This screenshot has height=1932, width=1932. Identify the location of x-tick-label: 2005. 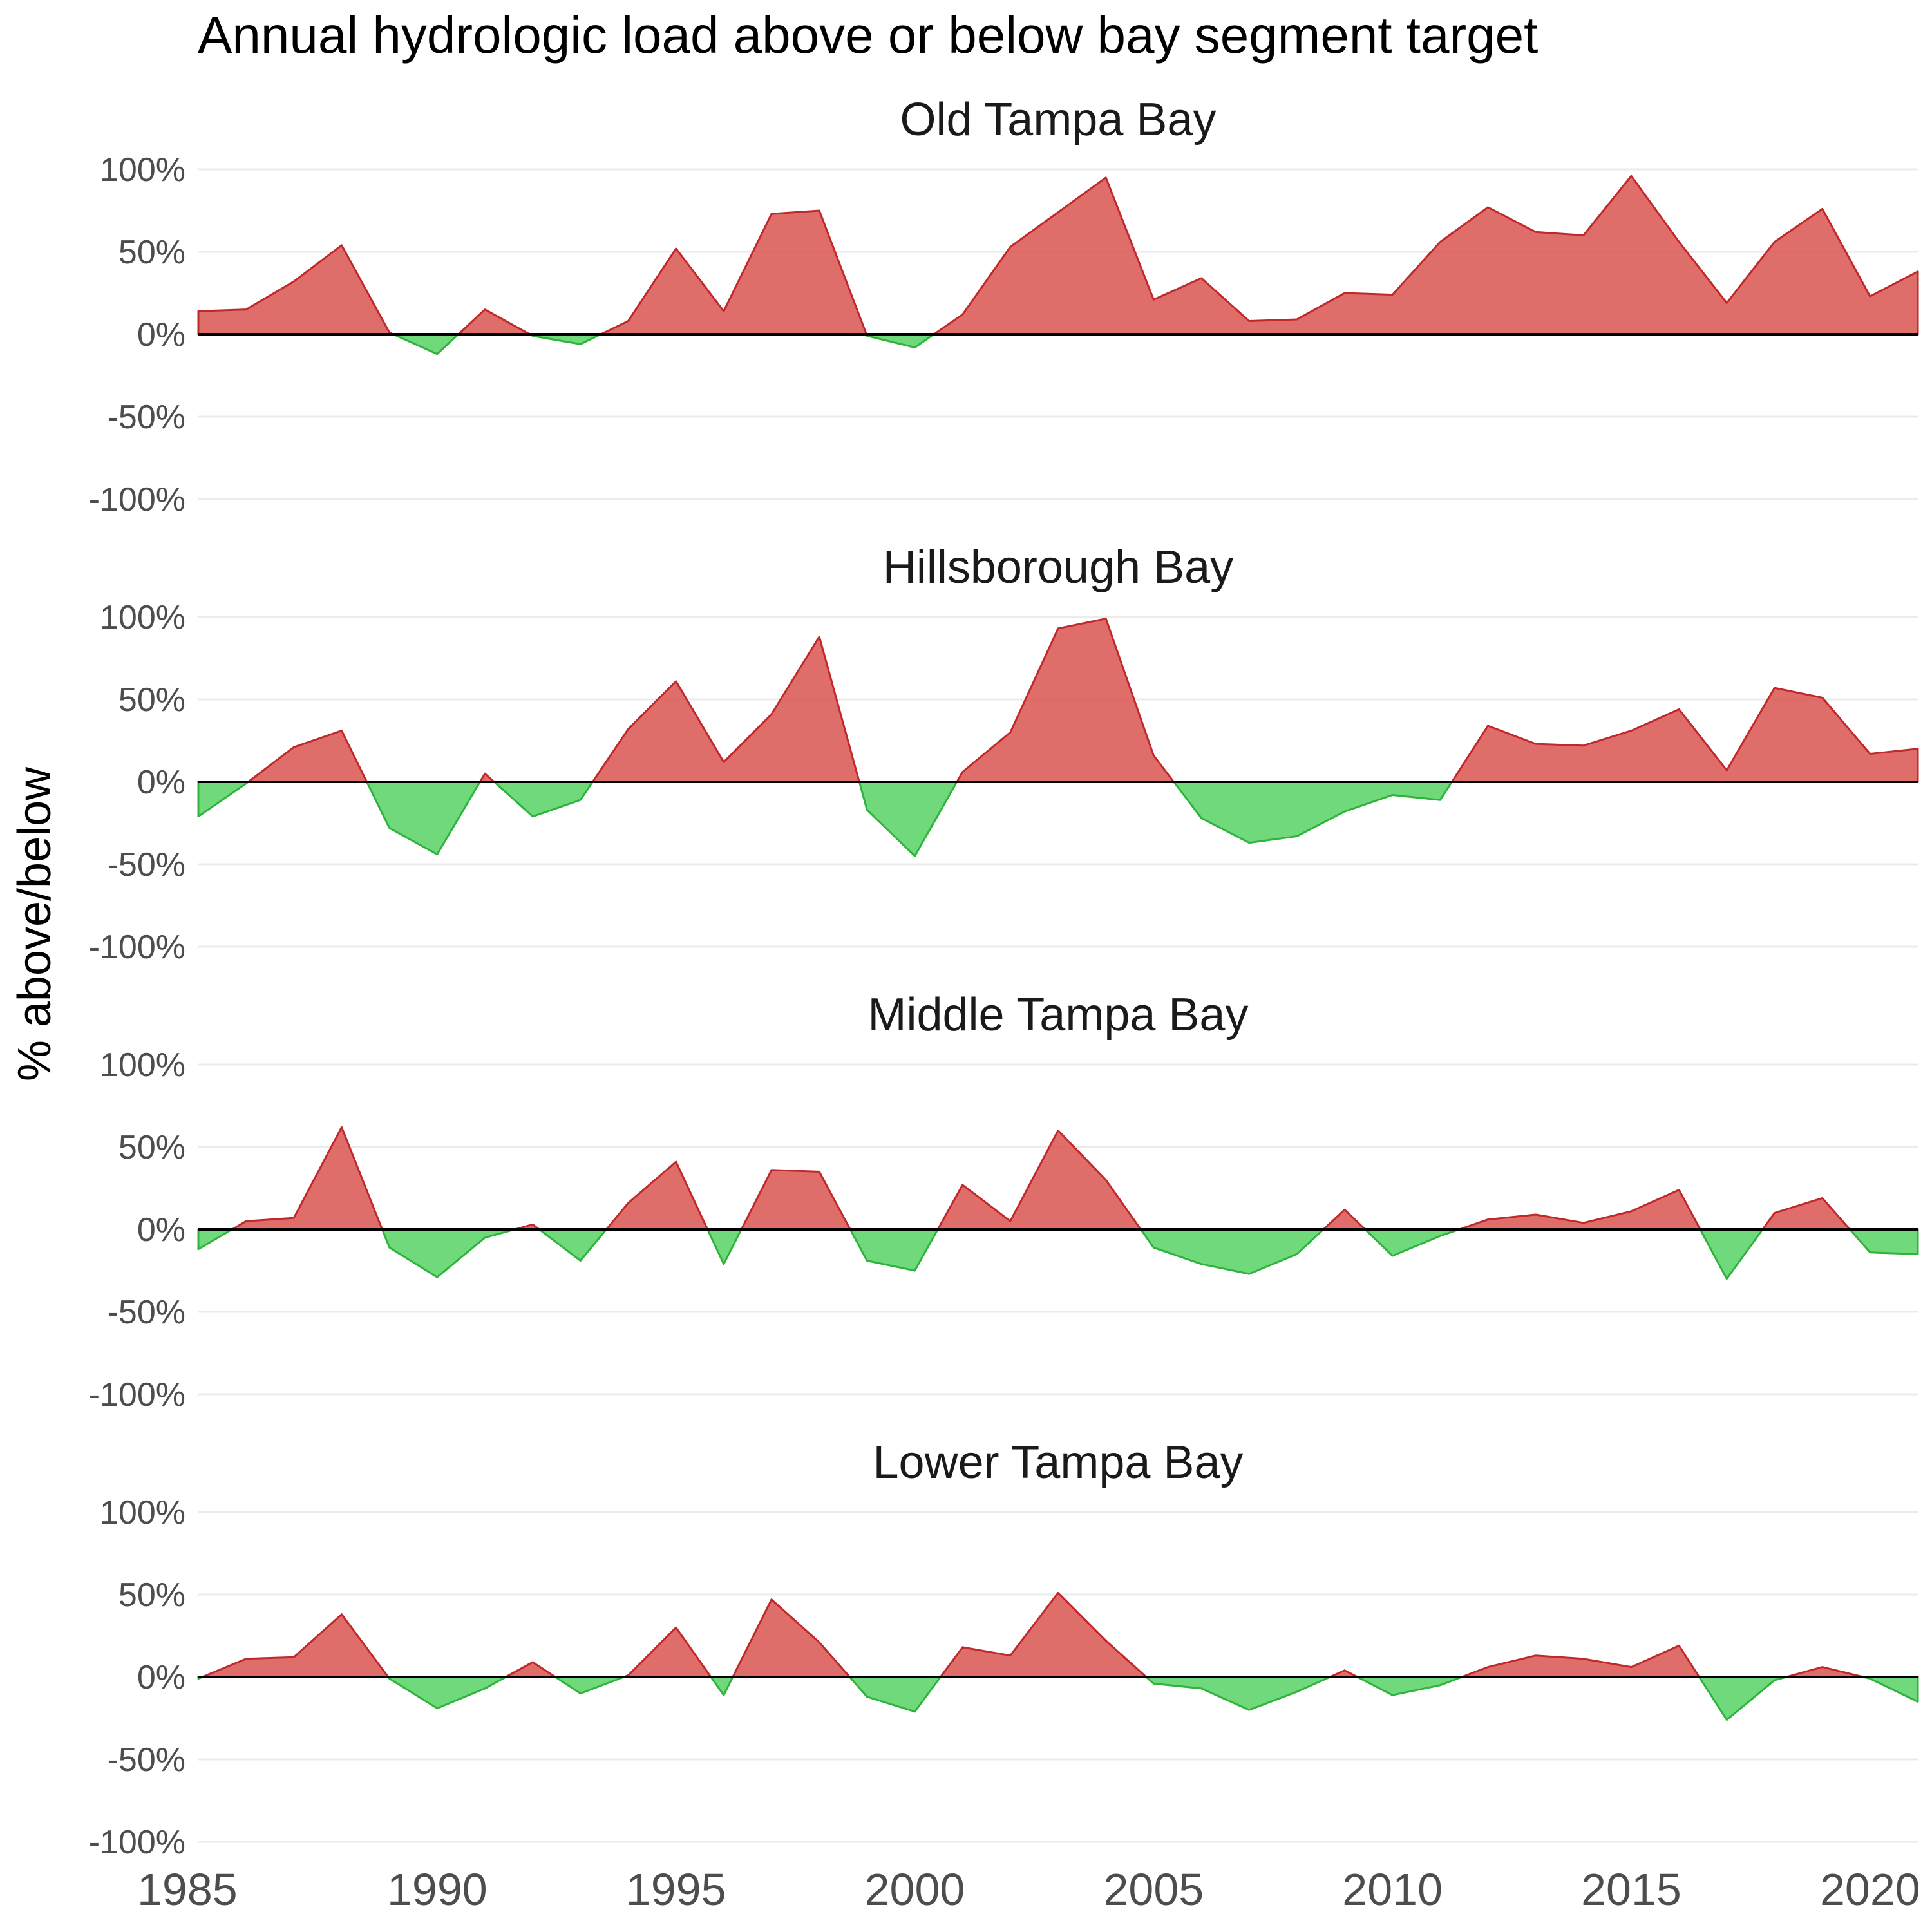
(1154, 1890).